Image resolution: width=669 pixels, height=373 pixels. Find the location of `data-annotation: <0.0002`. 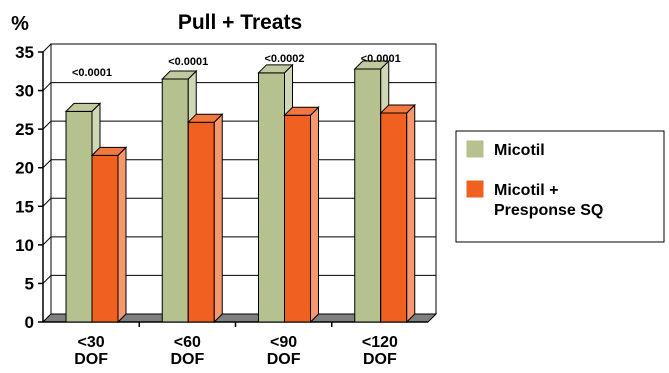

data-annotation: <0.0002 is located at coordinates (284, 59).